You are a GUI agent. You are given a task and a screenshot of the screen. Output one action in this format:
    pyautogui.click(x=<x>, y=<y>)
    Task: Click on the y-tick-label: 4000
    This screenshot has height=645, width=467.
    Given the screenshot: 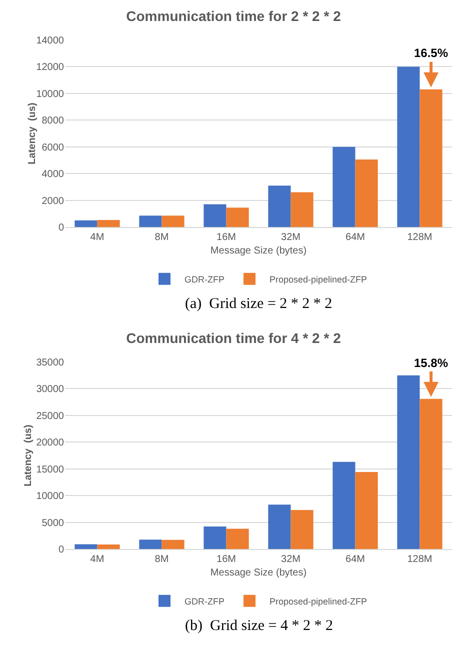 What is the action you would take?
    pyautogui.click(x=53, y=174)
    